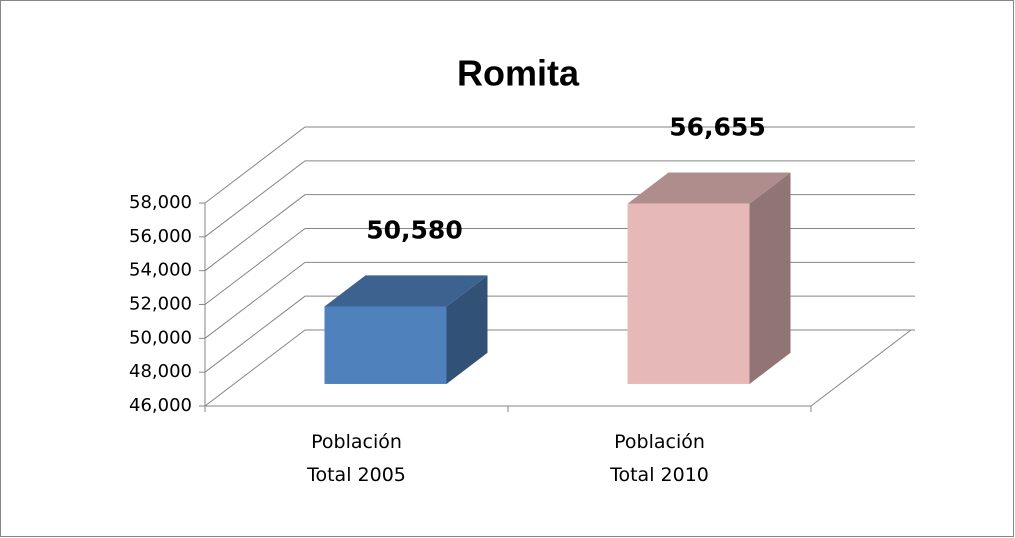 This screenshot has width=1015, height=538. What do you see at coordinates (160, 405) in the screenshot?
I see `y-tick-label: 46,000` at bounding box center [160, 405].